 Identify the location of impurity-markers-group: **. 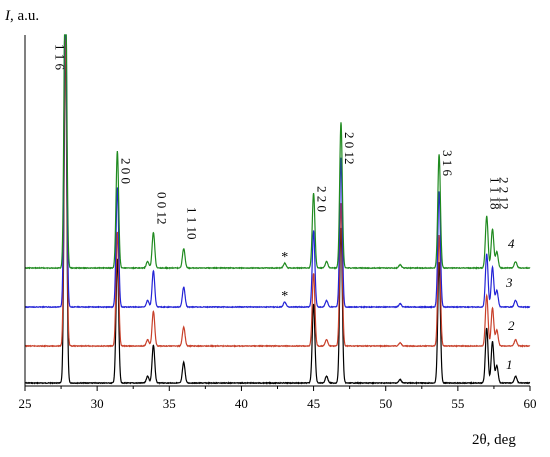
(284, 277).